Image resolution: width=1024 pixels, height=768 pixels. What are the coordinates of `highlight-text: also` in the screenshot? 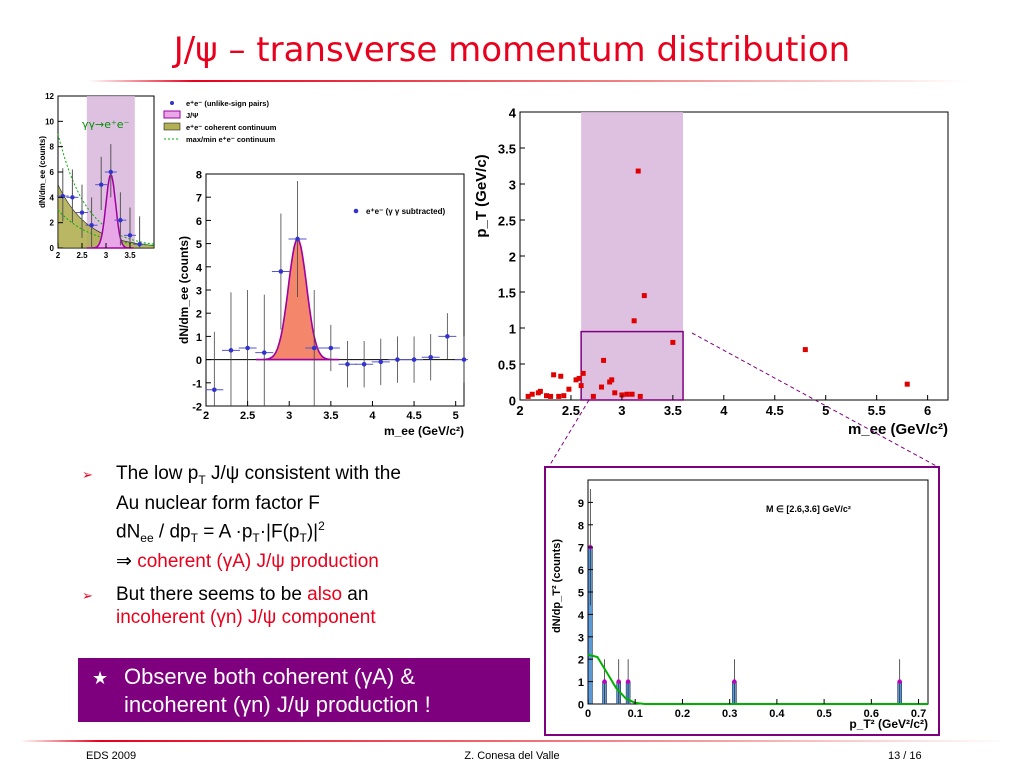 It's located at (325, 594).